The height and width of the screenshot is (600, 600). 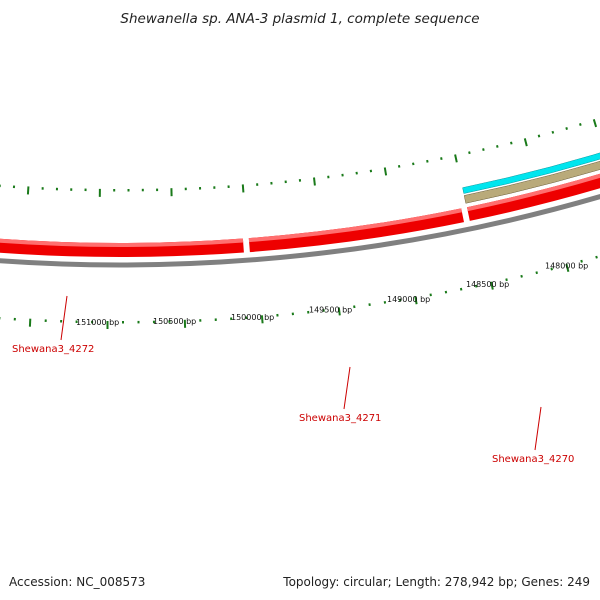 What do you see at coordinates (408, 299) in the screenshot?
I see `scale-label: 149000 bp` at bounding box center [408, 299].